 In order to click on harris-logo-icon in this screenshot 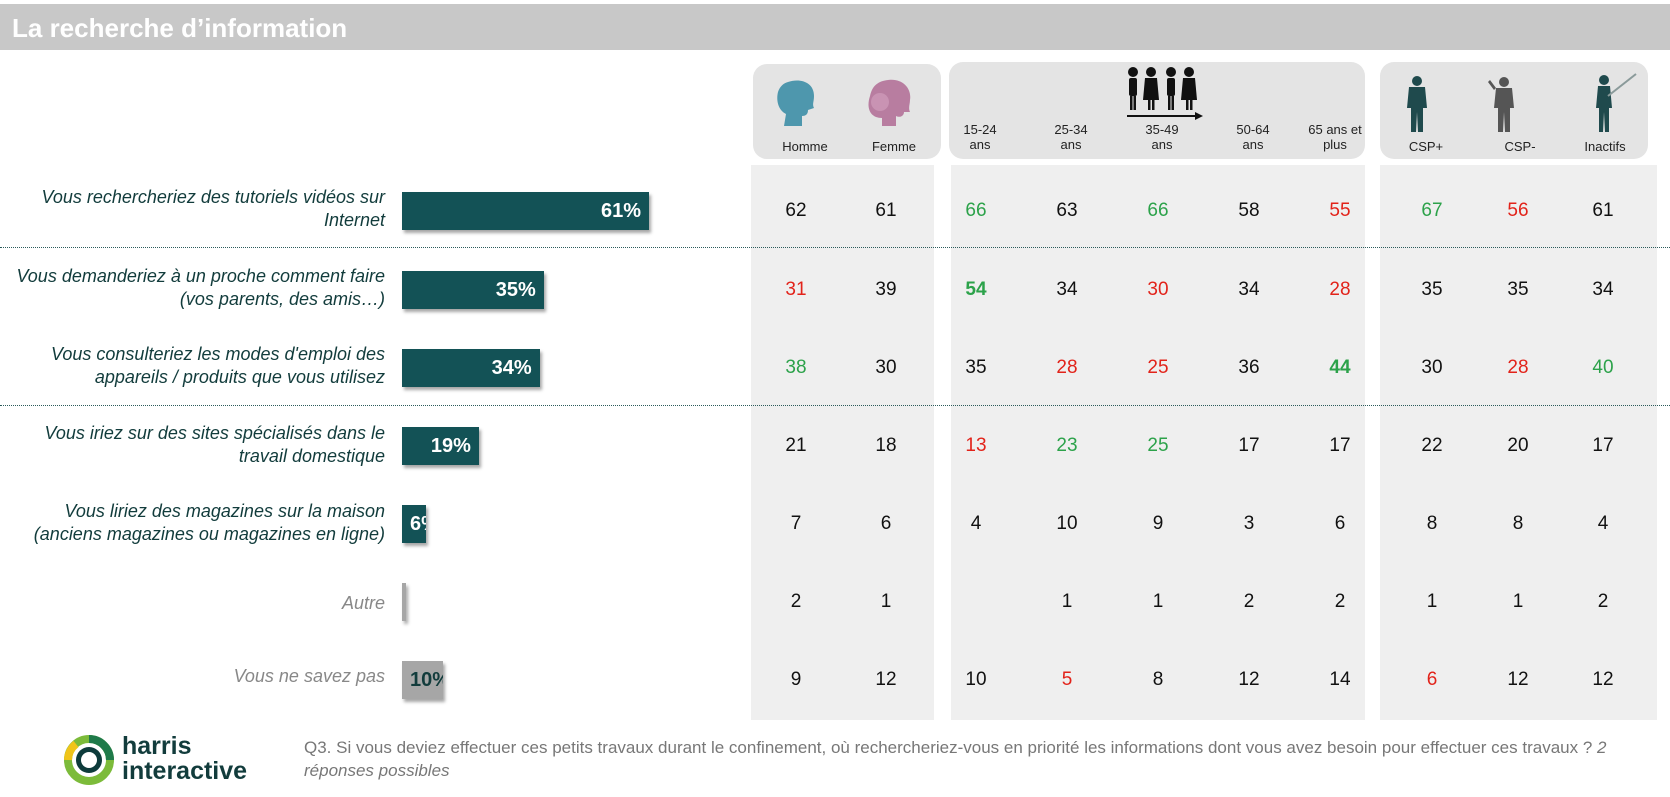, I will do `click(89, 760)`.